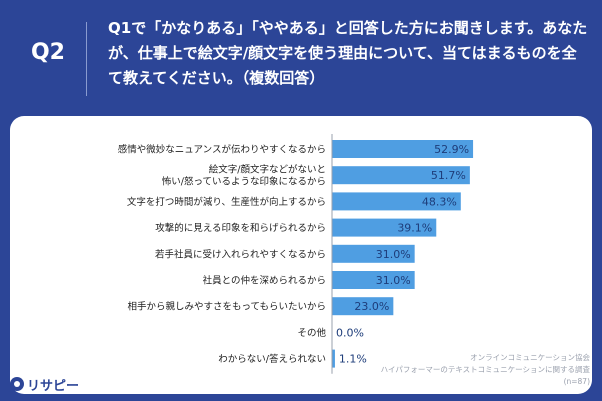 Image resolution: width=602 pixels, height=401 pixels. I want to click on source-line-1: オンラインコミュニケーション協会, so click(530, 357).